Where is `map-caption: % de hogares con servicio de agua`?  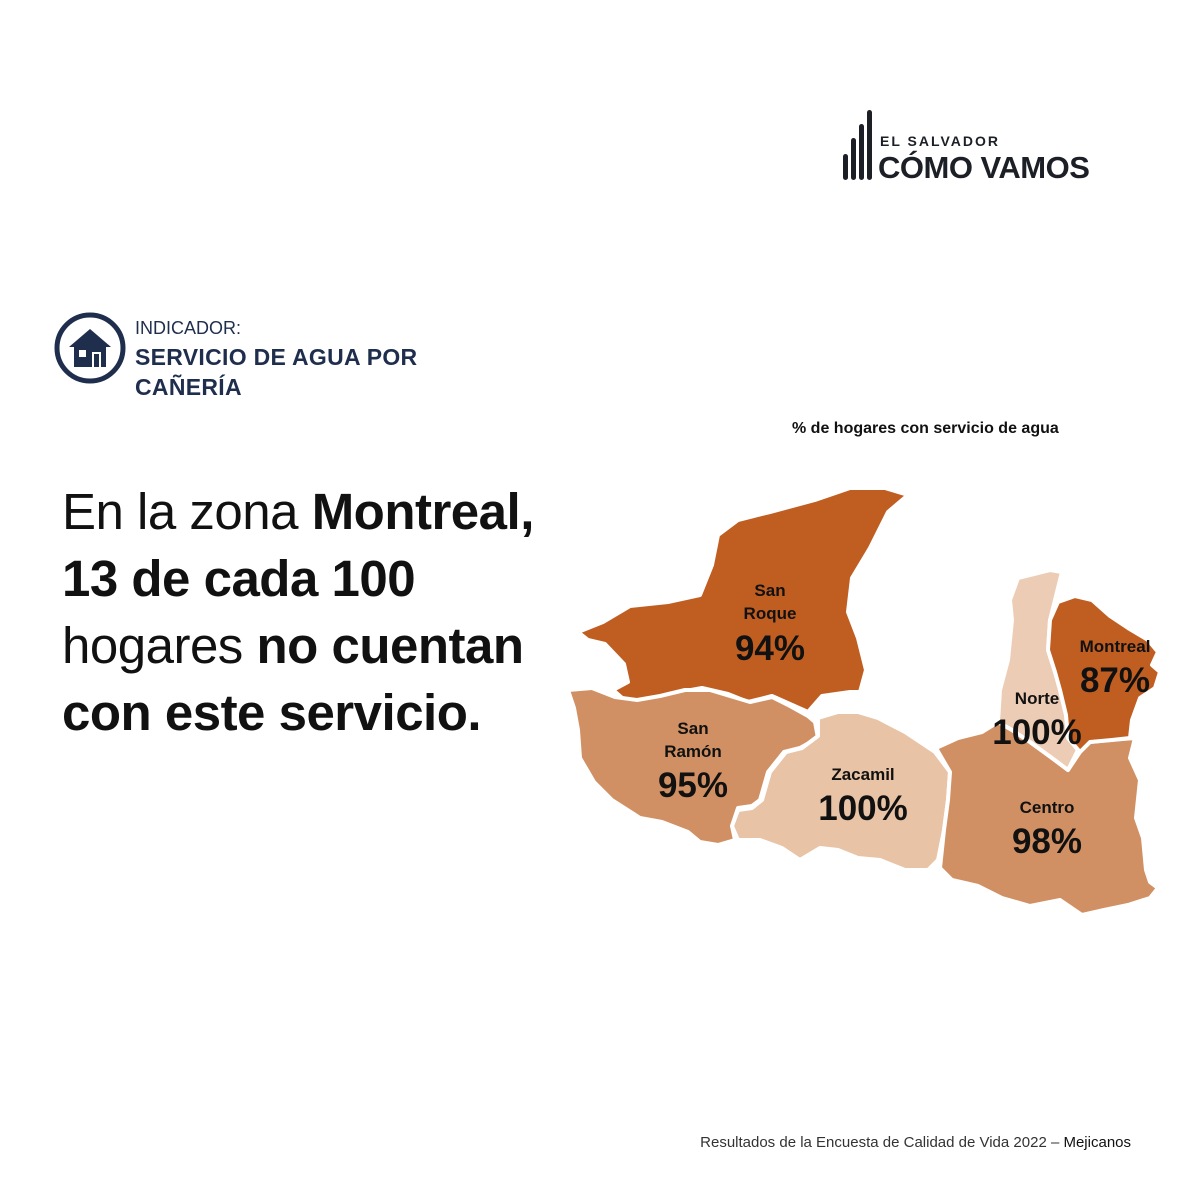 map-caption: % de hogares con servicio de agua is located at coordinates (925, 428).